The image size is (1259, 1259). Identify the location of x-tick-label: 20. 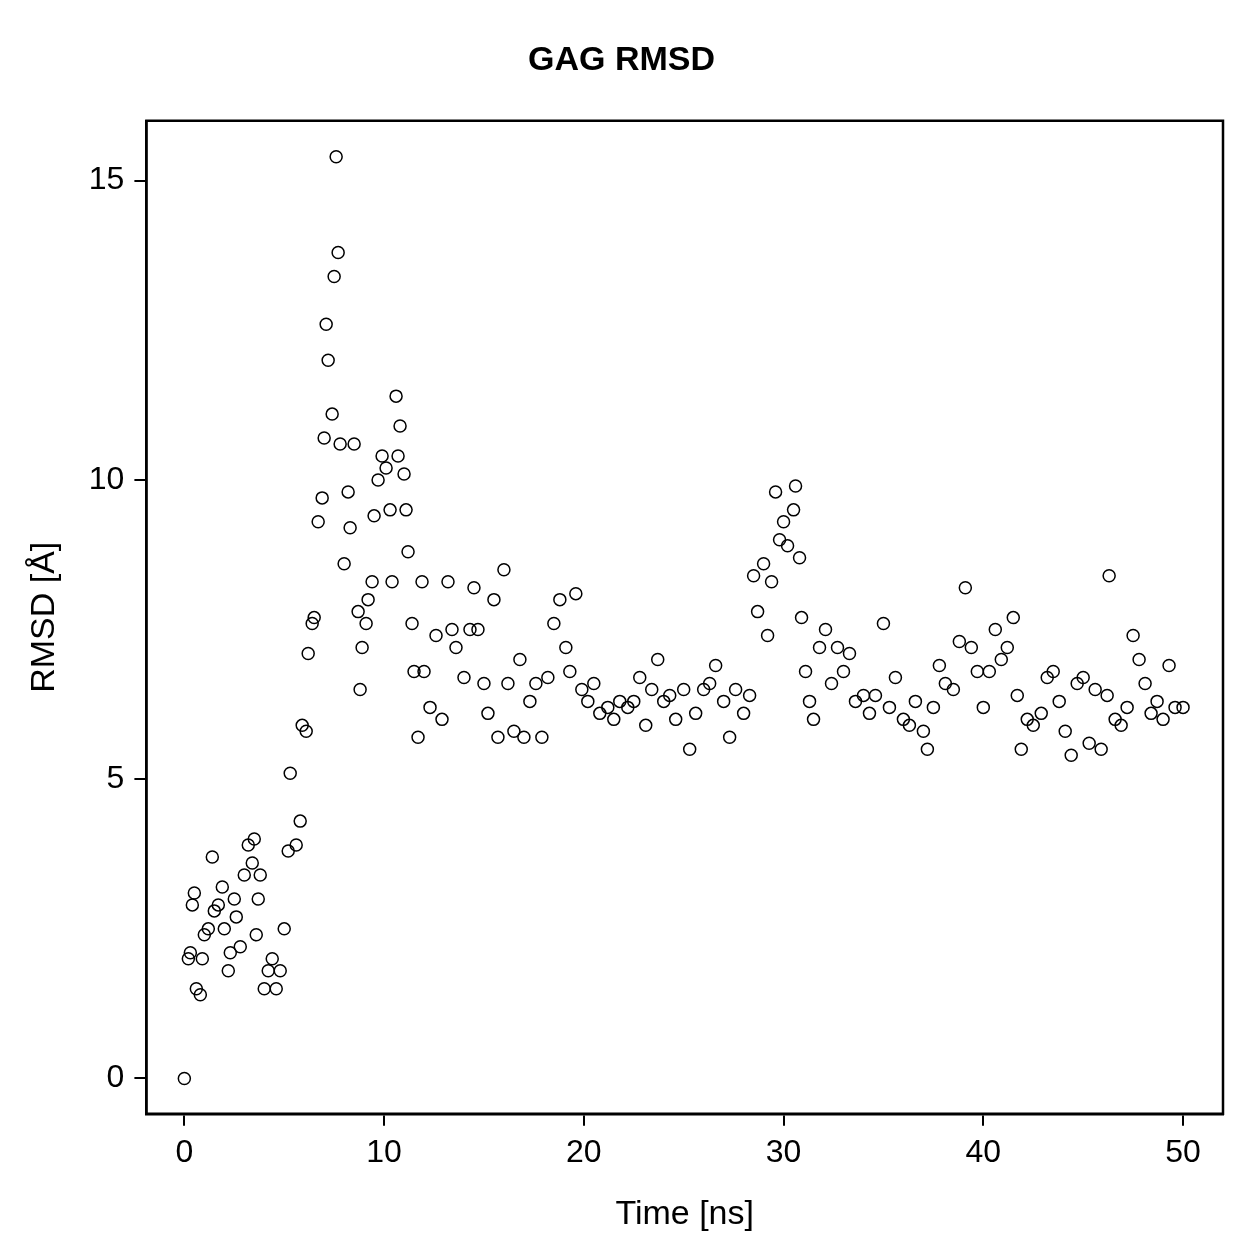
(584, 1150).